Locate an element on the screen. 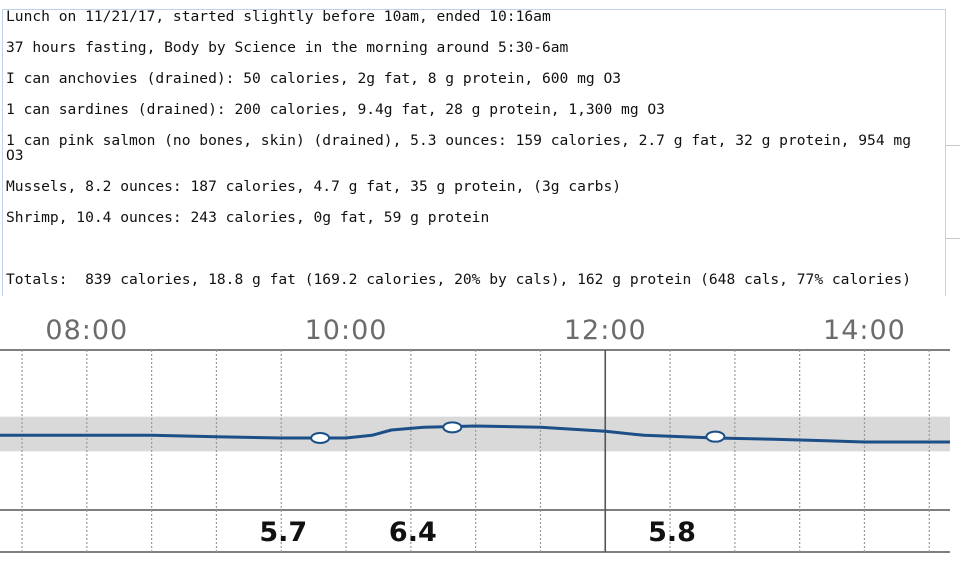 This screenshot has height=562, width=961. glucose-trace-line is located at coordinates (475, 434).